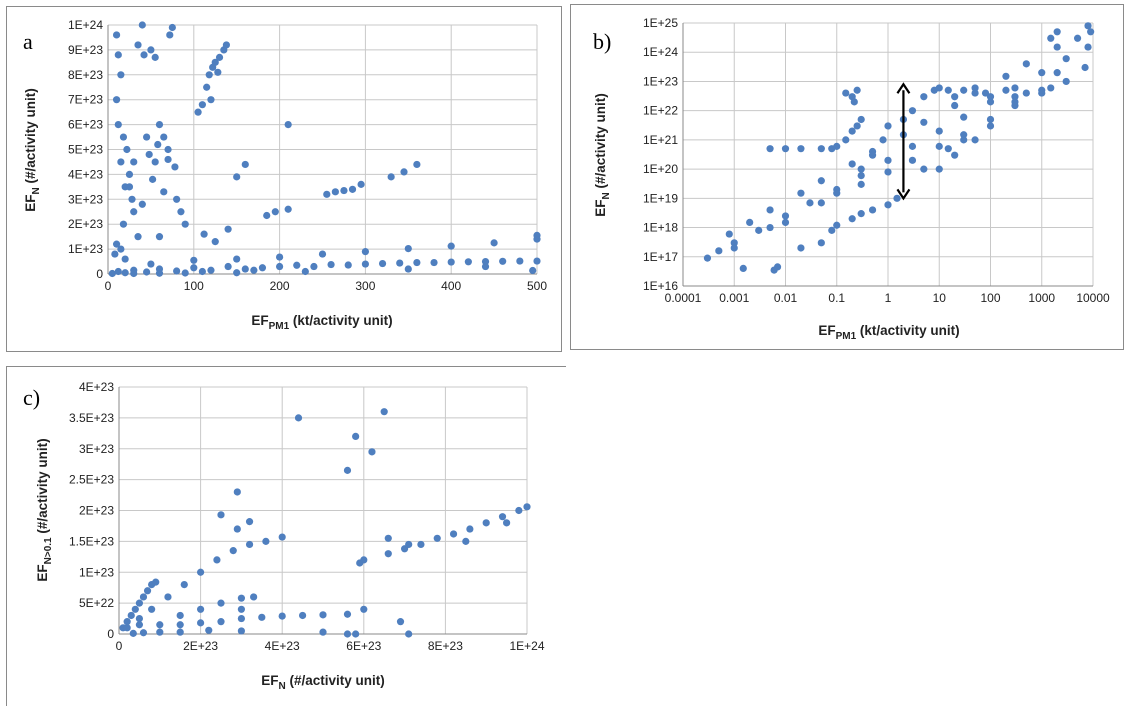  Describe the element at coordinates (85, 50) in the screenshot. I see `y-tick-label: 9E+23` at that location.